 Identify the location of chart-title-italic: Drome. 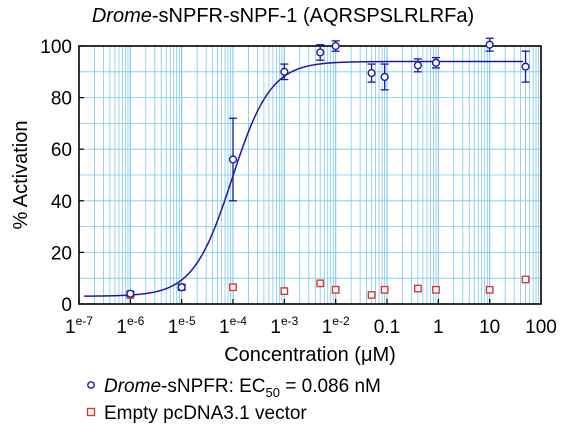
(122, 16).